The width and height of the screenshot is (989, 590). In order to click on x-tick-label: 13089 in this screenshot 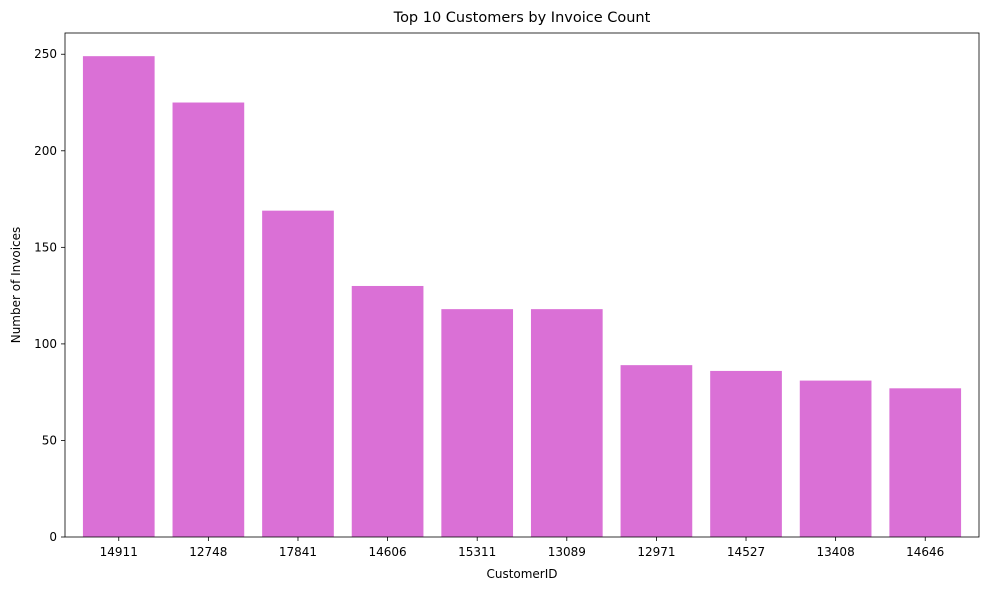, I will do `click(567, 552)`.